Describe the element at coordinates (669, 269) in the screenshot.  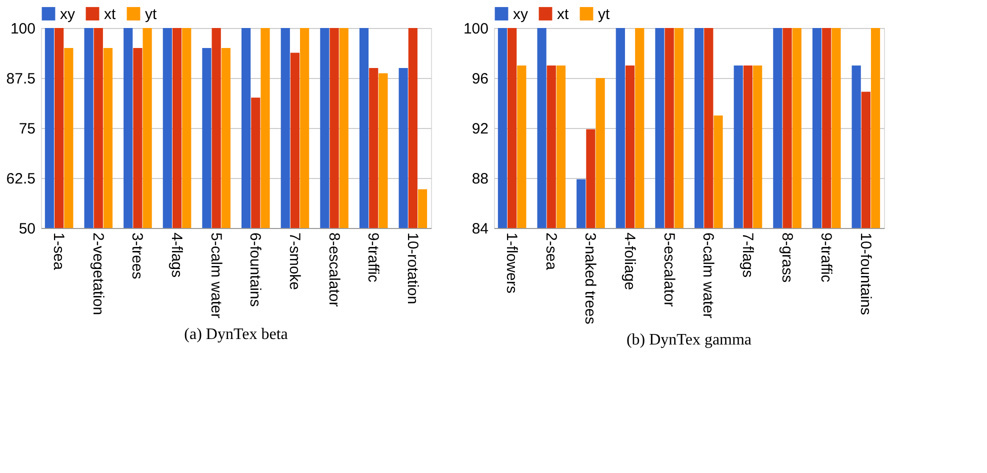
I see `x-tick-label: 5-escalator` at that location.